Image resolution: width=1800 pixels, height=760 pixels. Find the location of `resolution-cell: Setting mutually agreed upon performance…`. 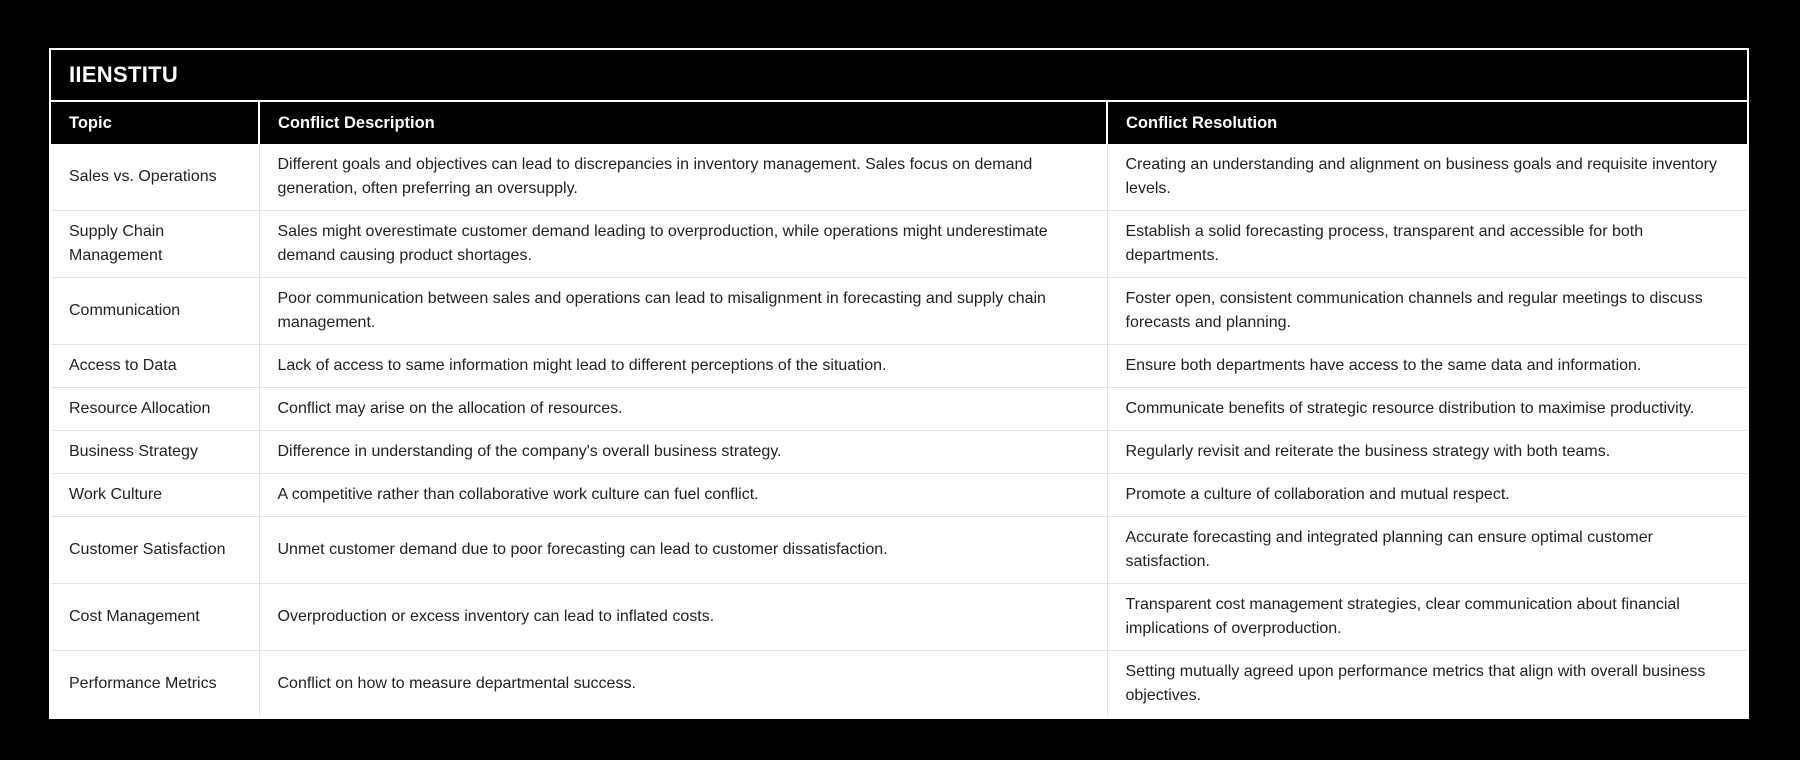

resolution-cell: Setting mutually agreed upon performance… is located at coordinates (1426, 683).